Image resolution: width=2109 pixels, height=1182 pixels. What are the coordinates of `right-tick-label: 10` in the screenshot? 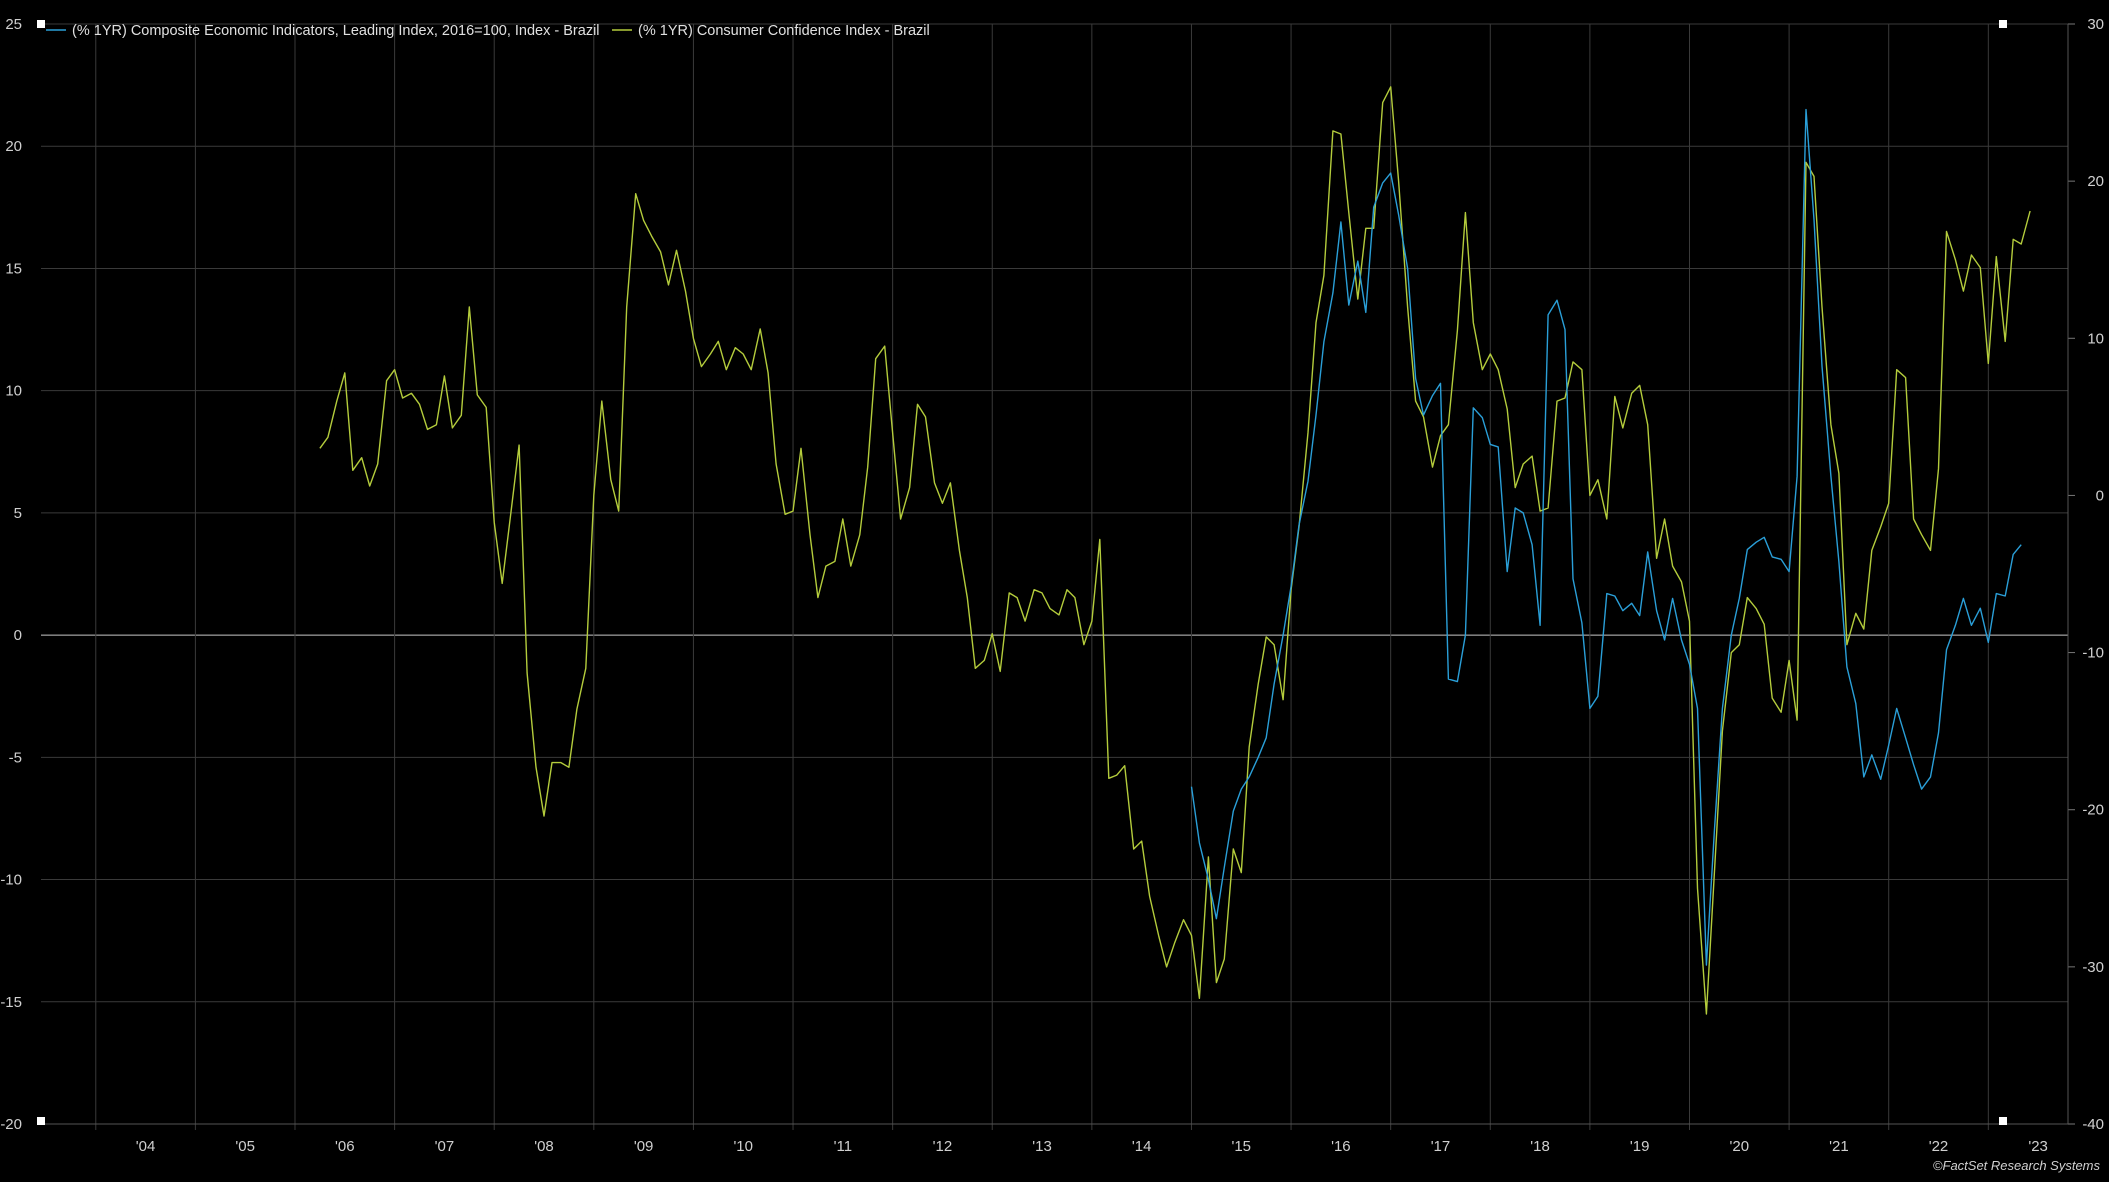 It's located at (2095, 338).